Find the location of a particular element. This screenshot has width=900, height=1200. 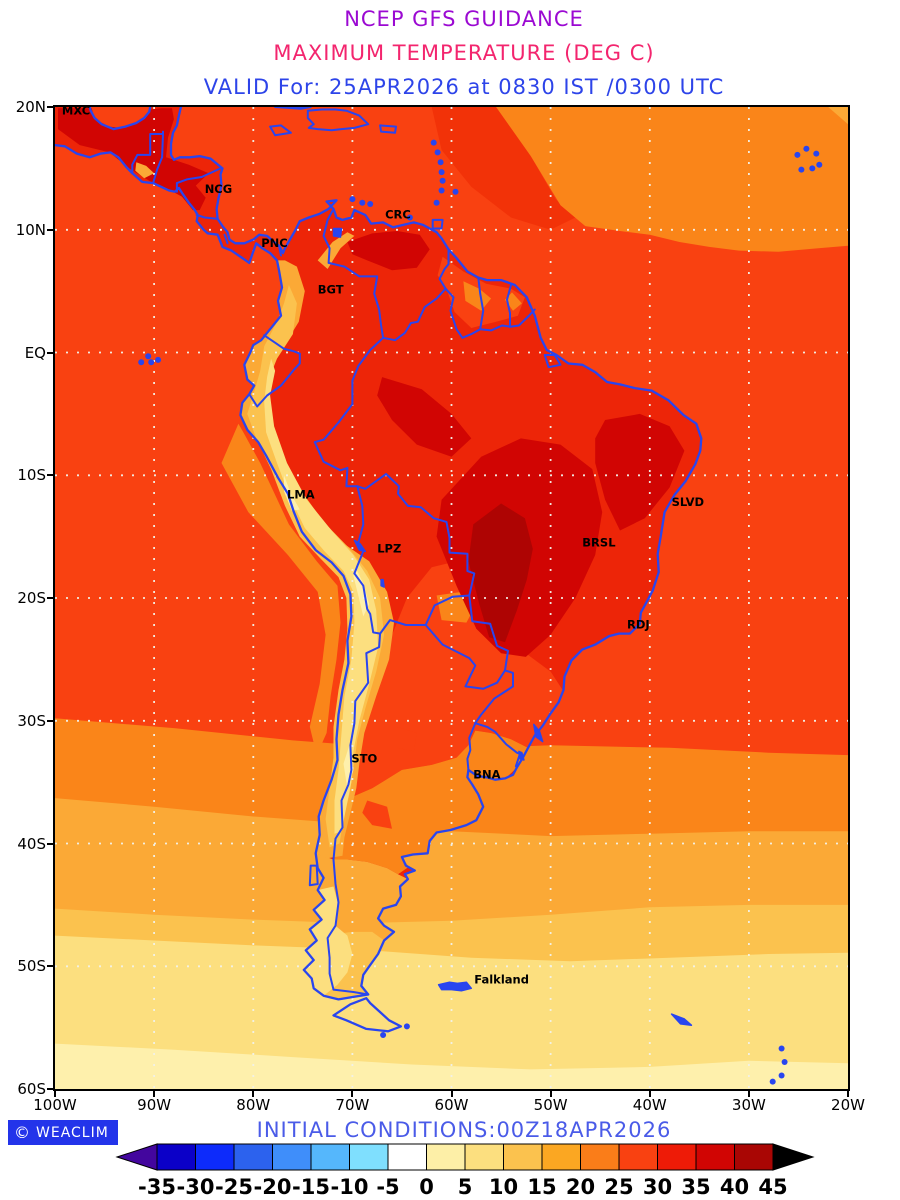

colorbar-tick-label: 20 is located at coordinates (580, 1187).